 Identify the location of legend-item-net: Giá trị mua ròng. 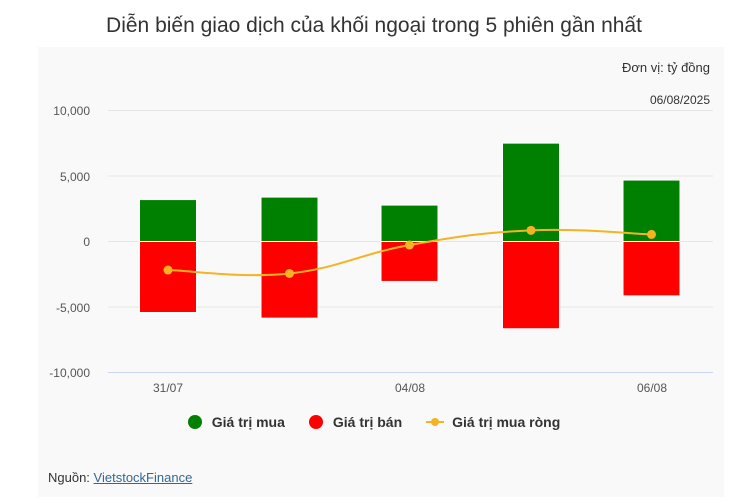
(493, 422).